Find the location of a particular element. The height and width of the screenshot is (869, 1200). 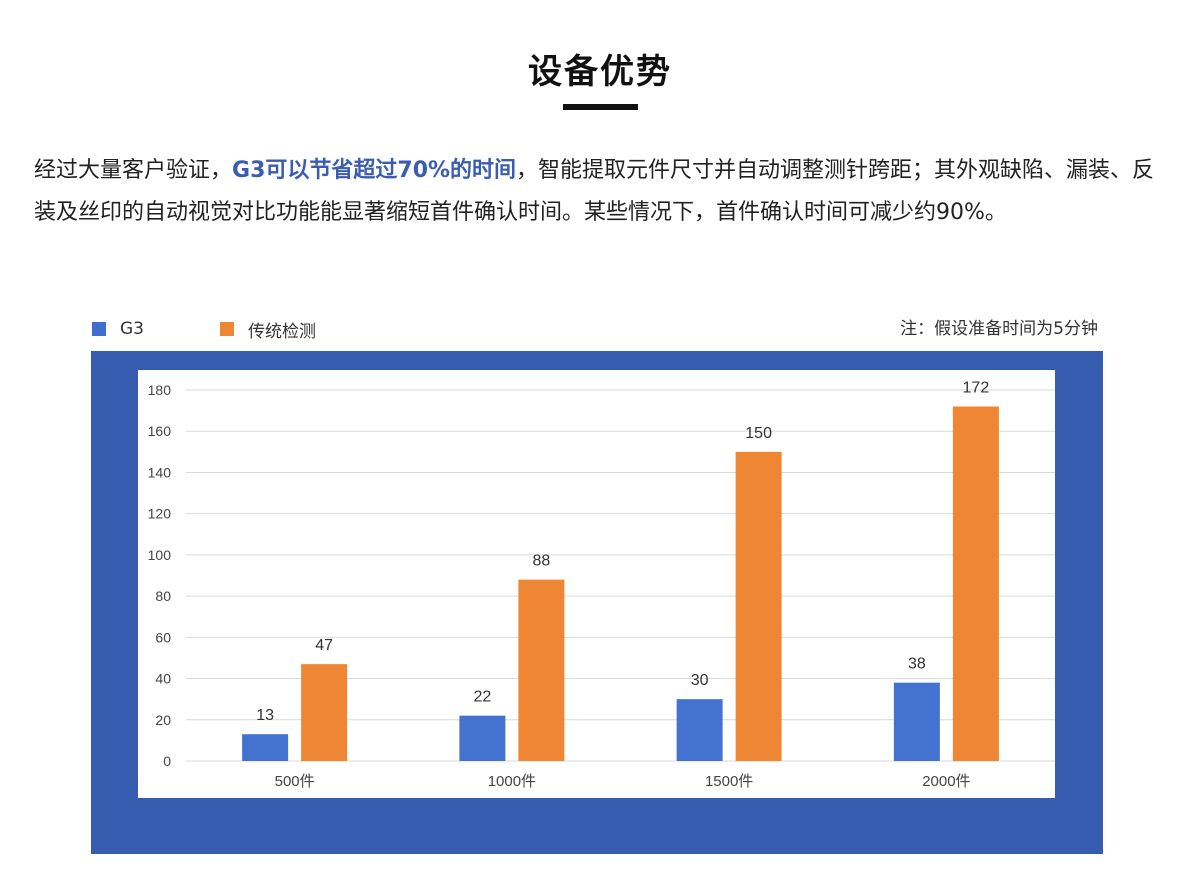

legend-label-traditional: 传统检测 is located at coordinates (282, 331).